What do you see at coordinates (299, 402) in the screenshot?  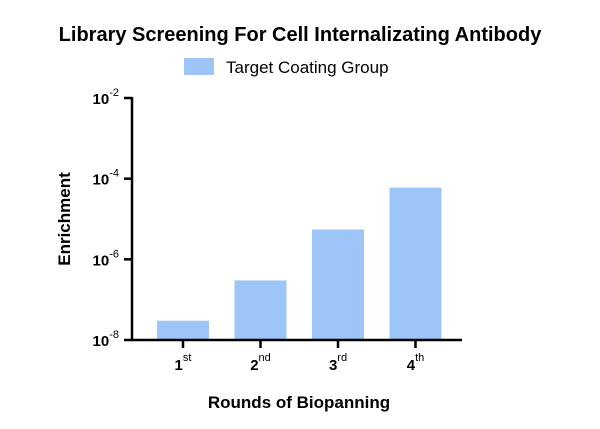 I see `x-axis-label: Rounds of Biopanning` at bounding box center [299, 402].